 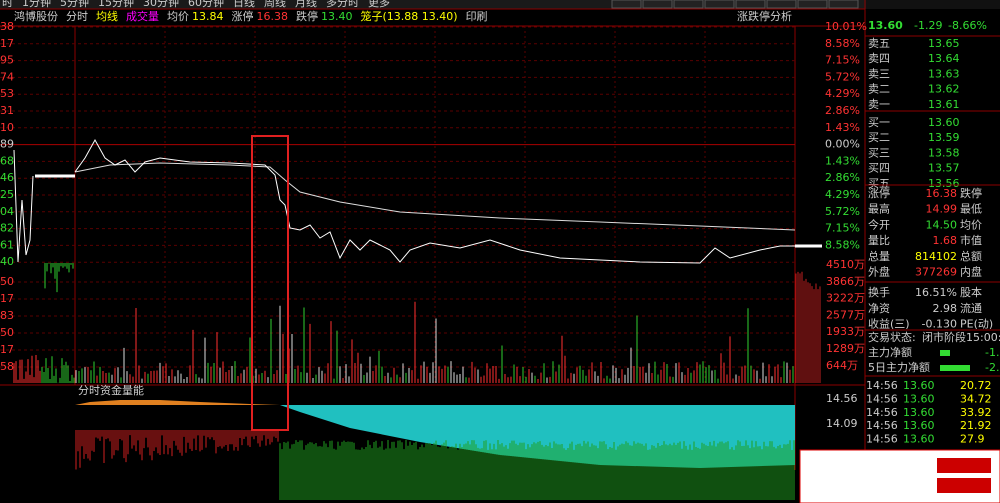 I want to click on flow-bar, so click(x=945, y=353).